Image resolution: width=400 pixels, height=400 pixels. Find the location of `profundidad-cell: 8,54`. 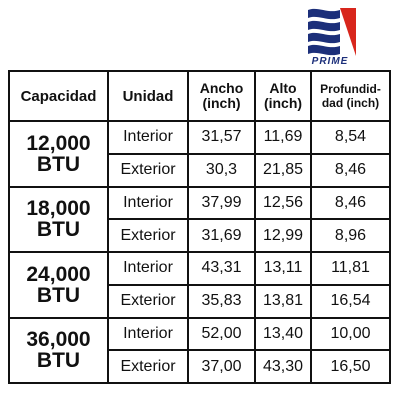

profundidad-cell: 8,54 is located at coordinates (350, 137).